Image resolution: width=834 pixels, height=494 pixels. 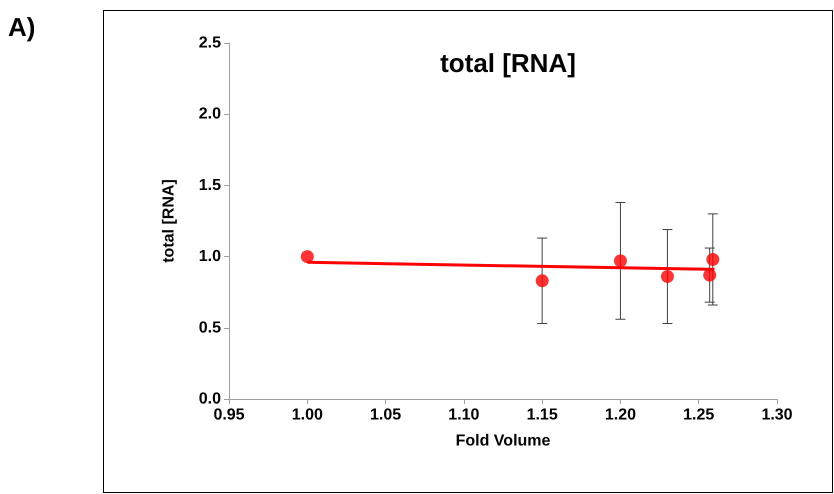 I want to click on x-tick-label: 1.20, so click(x=620, y=415).